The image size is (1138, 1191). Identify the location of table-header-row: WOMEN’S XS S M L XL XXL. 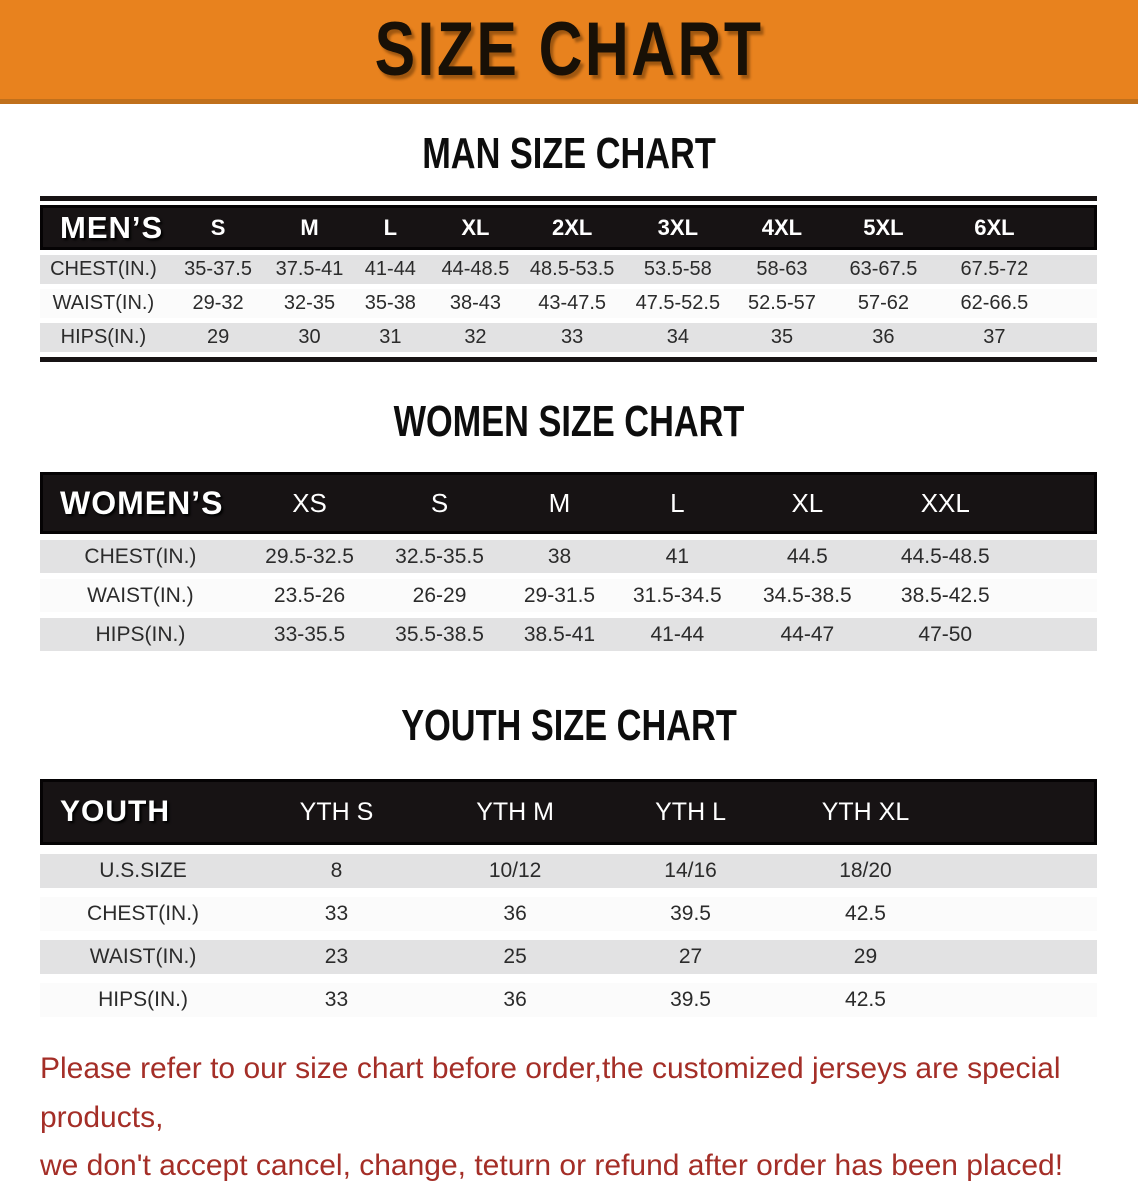
(568, 503).